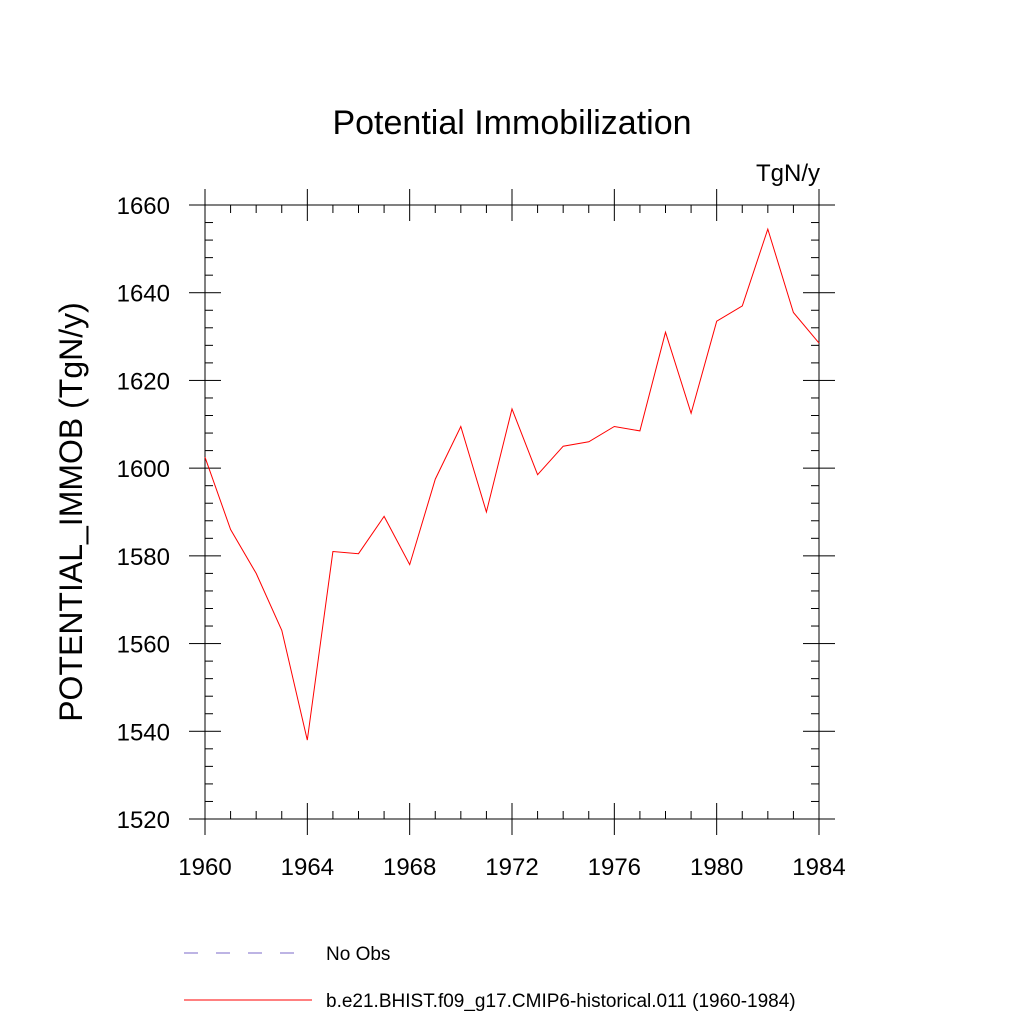 The height and width of the screenshot is (1024, 1024). Describe the element at coordinates (71, 512) in the screenshot. I see `y-axis-label: POTENTIAL_IMMOB (TgN/y)` at that location.